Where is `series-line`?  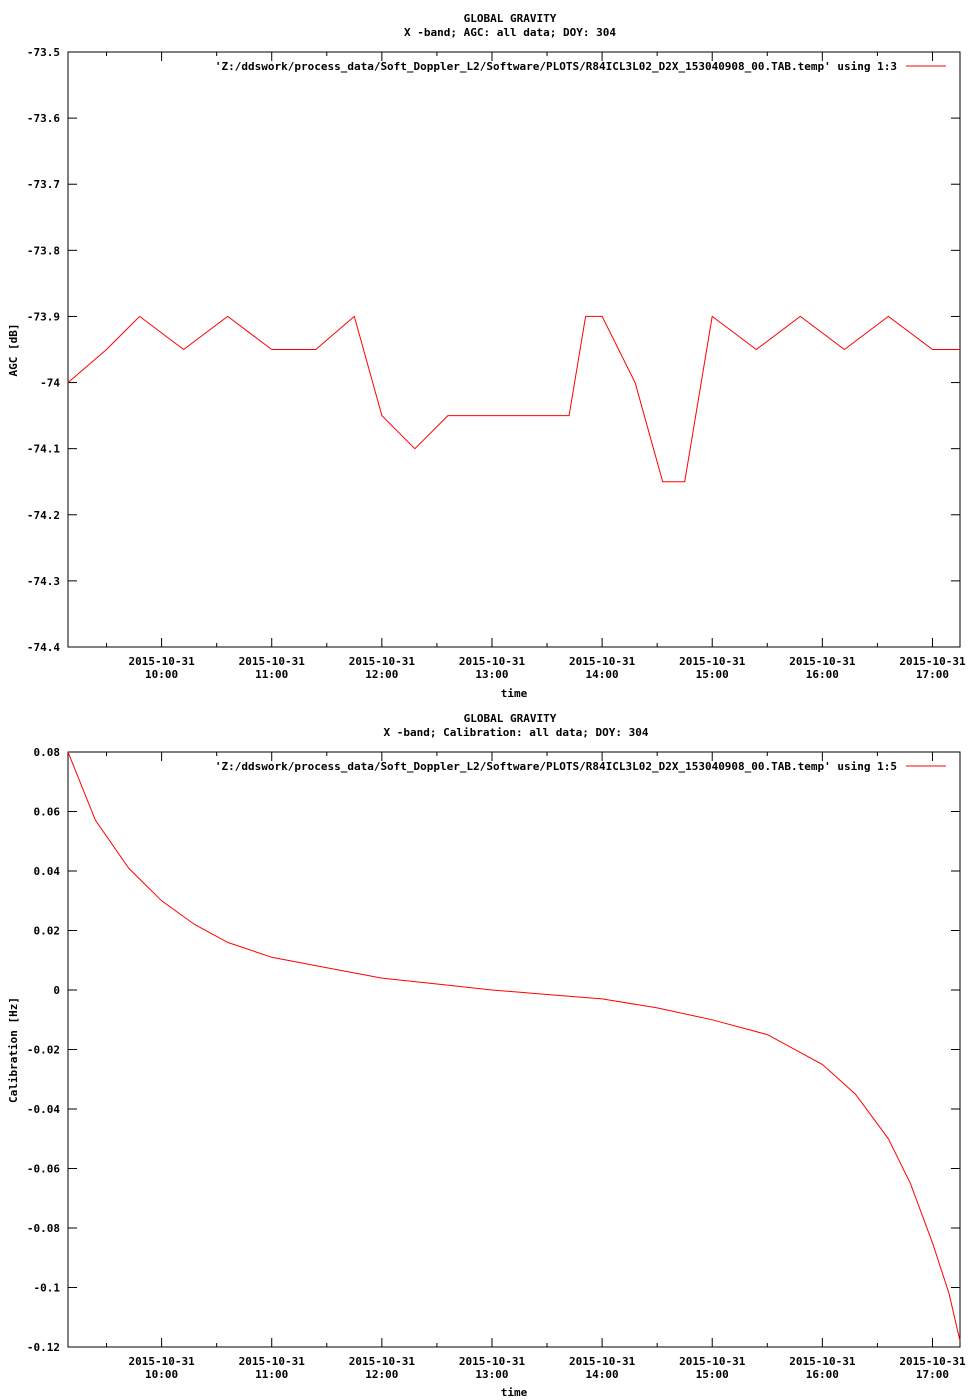 series-line is located at coordinates (513, 399).